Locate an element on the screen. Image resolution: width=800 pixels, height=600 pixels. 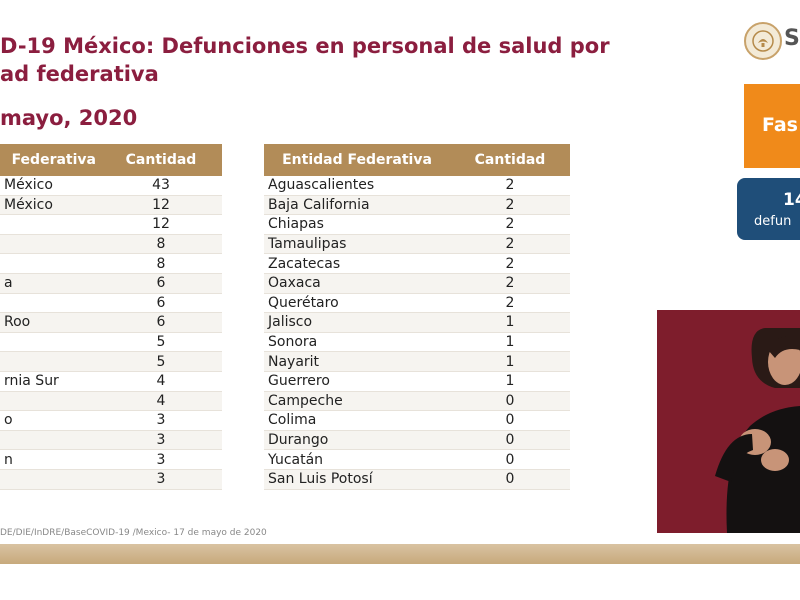
table-row: Baja California 2 is located at coordinates (417, 205).